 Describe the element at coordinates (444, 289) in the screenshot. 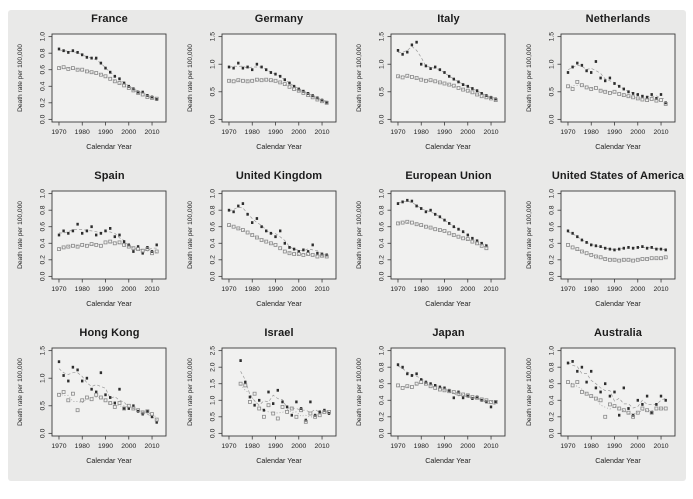

I see `x-tick-label: 1990` at that location.